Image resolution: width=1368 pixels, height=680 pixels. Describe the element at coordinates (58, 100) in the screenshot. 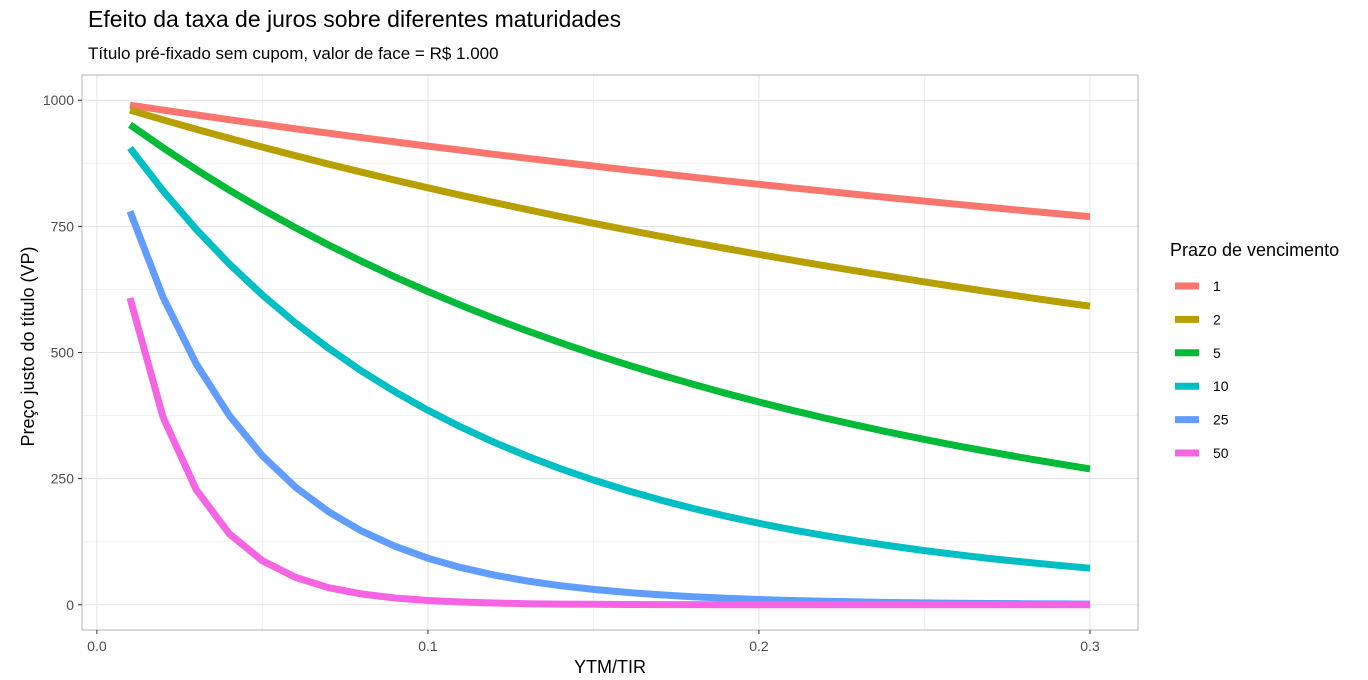

I see `y-tick-label: 1000` at that location.